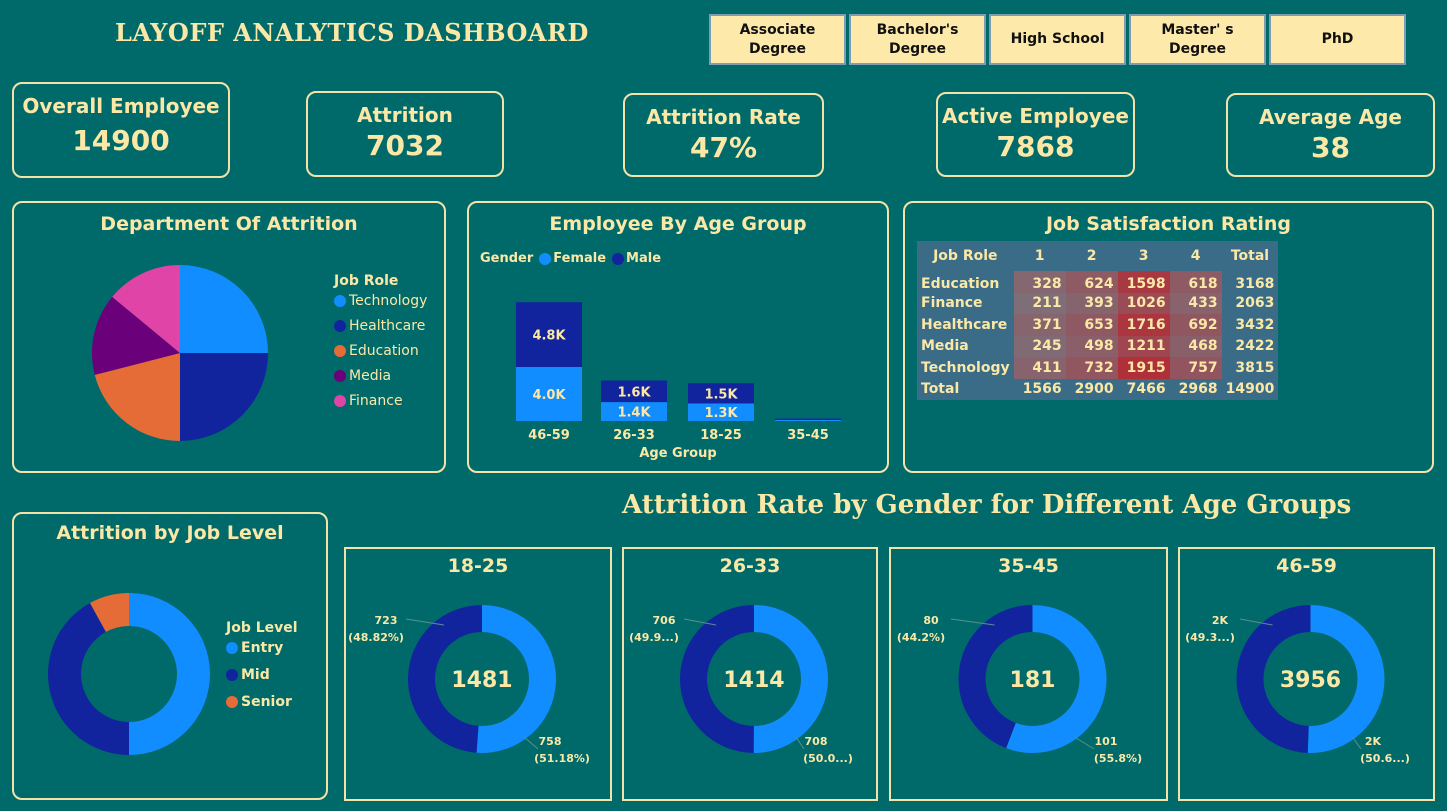 The width and height of the screenshot is (1447, 811). Describe the element at coordinates (380, 401) in the screenshot. I see `legend-item: Finance` at that location.